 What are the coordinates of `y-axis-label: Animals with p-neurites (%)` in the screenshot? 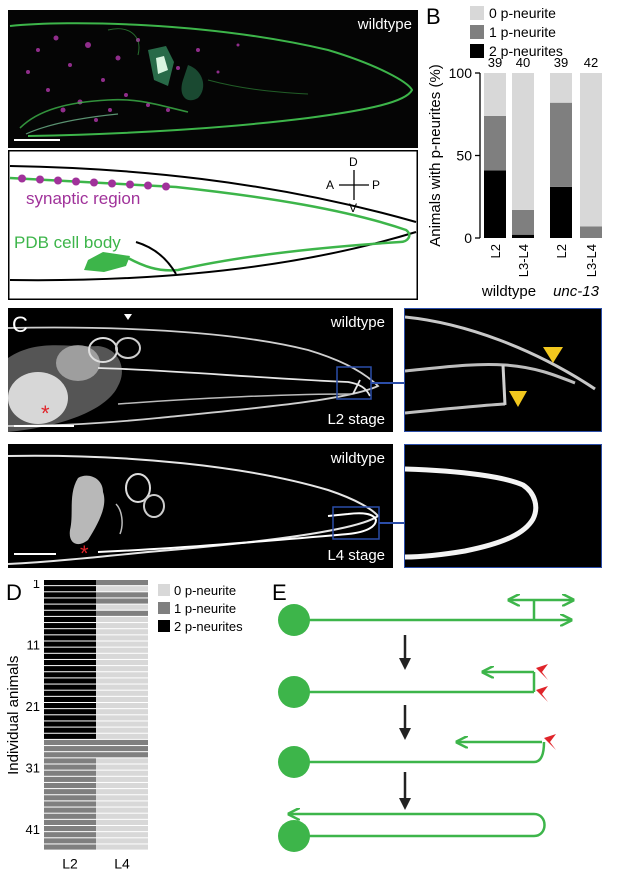 It's located at (435, 155).